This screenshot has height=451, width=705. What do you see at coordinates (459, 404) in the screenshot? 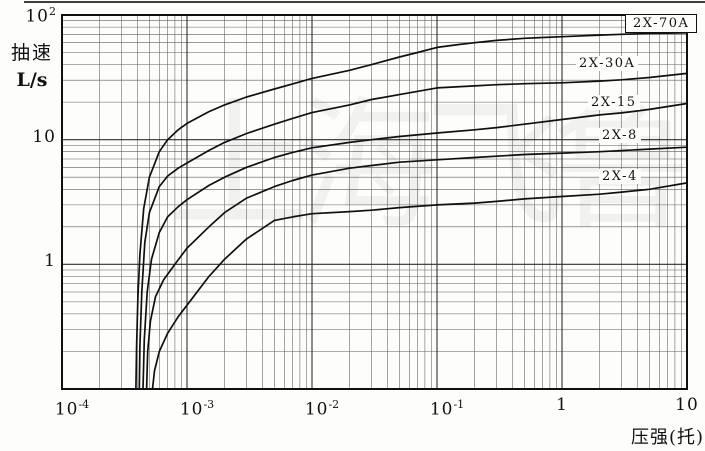
I see `tick-exponent: -1` at bounding box center [459, 404].